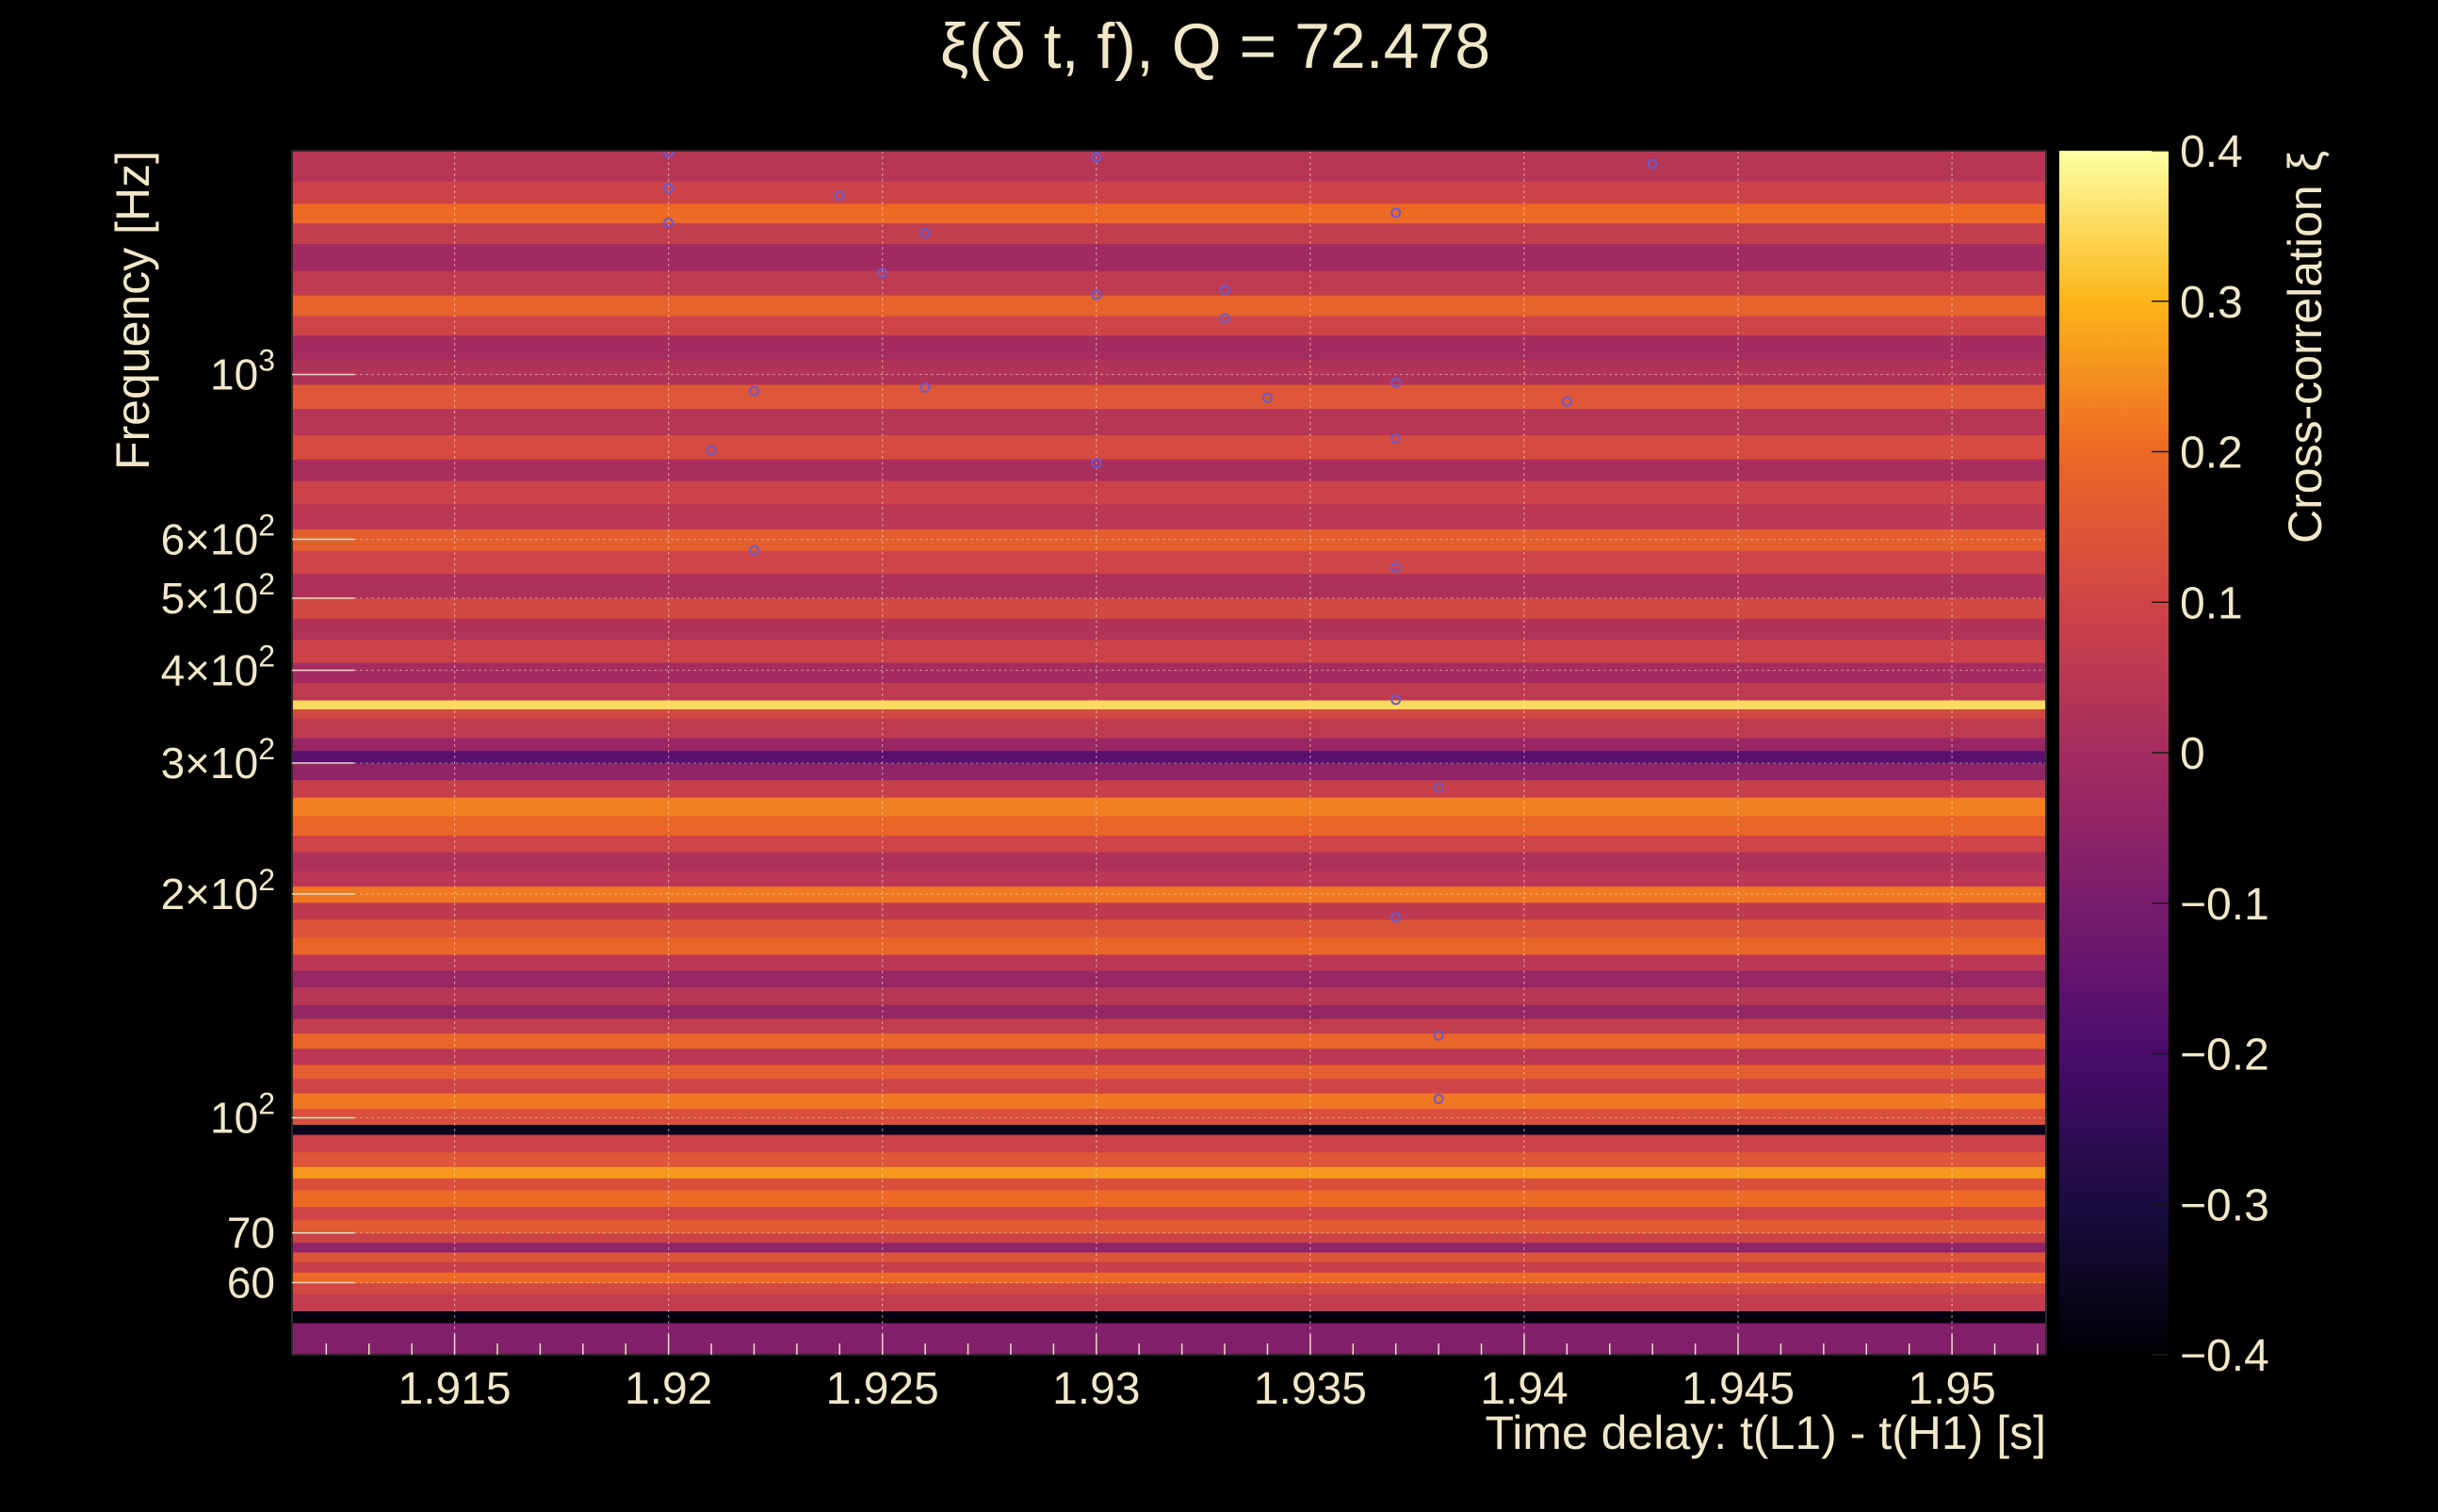  Describe the element at coordinates (2224, 1205) in the screenshot. I see `colorbar-tick-label: −0.3` at that location.